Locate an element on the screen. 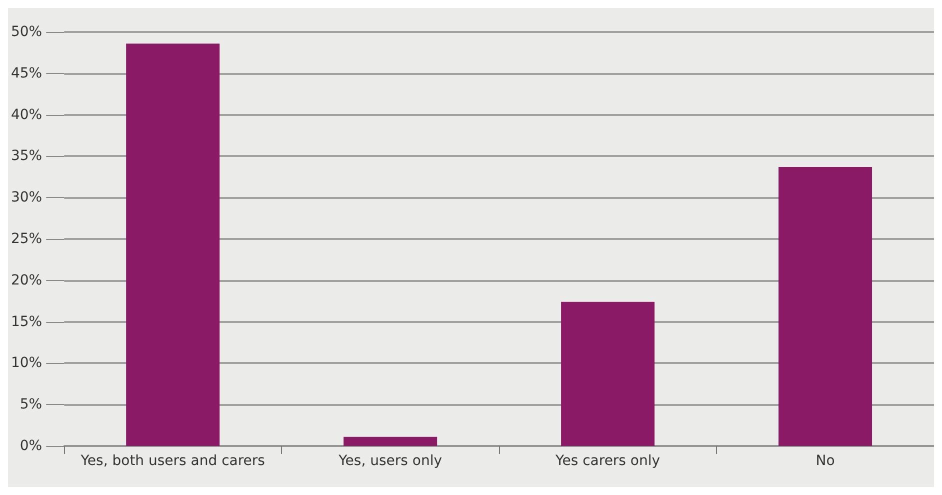 Image resolution: width=942 pixels, height=495 pixels. y-tick-label: 10% is located at coordinates (26, 363).